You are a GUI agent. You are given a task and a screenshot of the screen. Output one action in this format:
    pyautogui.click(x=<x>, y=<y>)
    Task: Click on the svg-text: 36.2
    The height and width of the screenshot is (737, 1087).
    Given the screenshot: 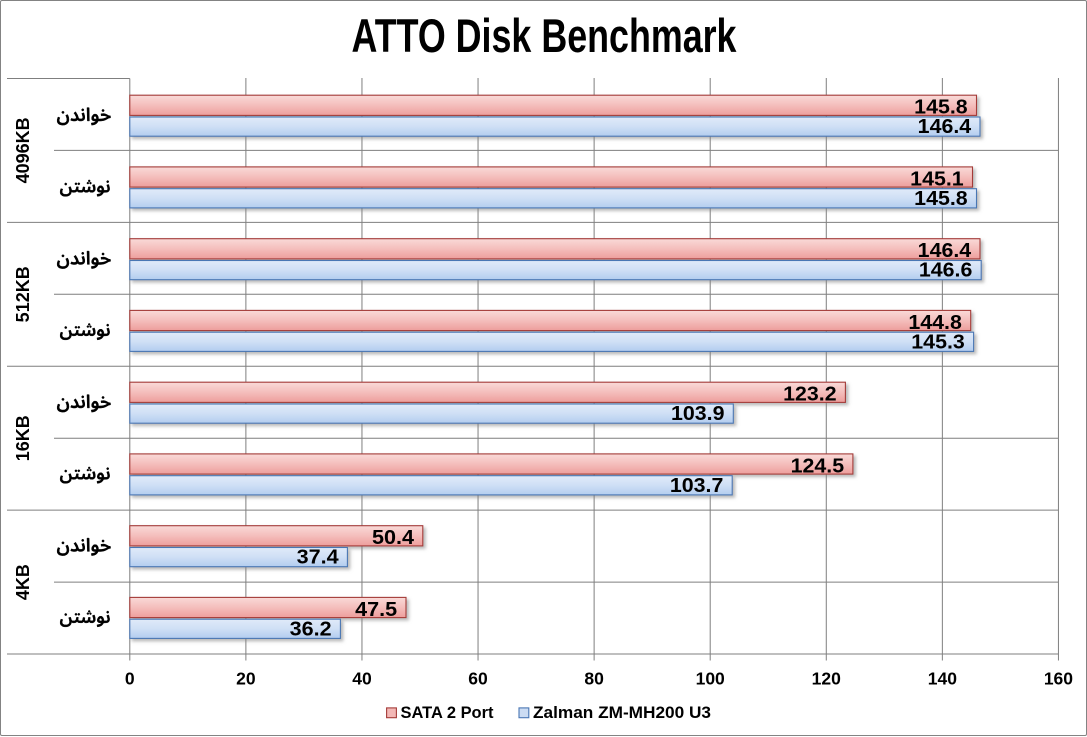 What is the action you would take?
    pyautogui.click(x=311, y=629)
    